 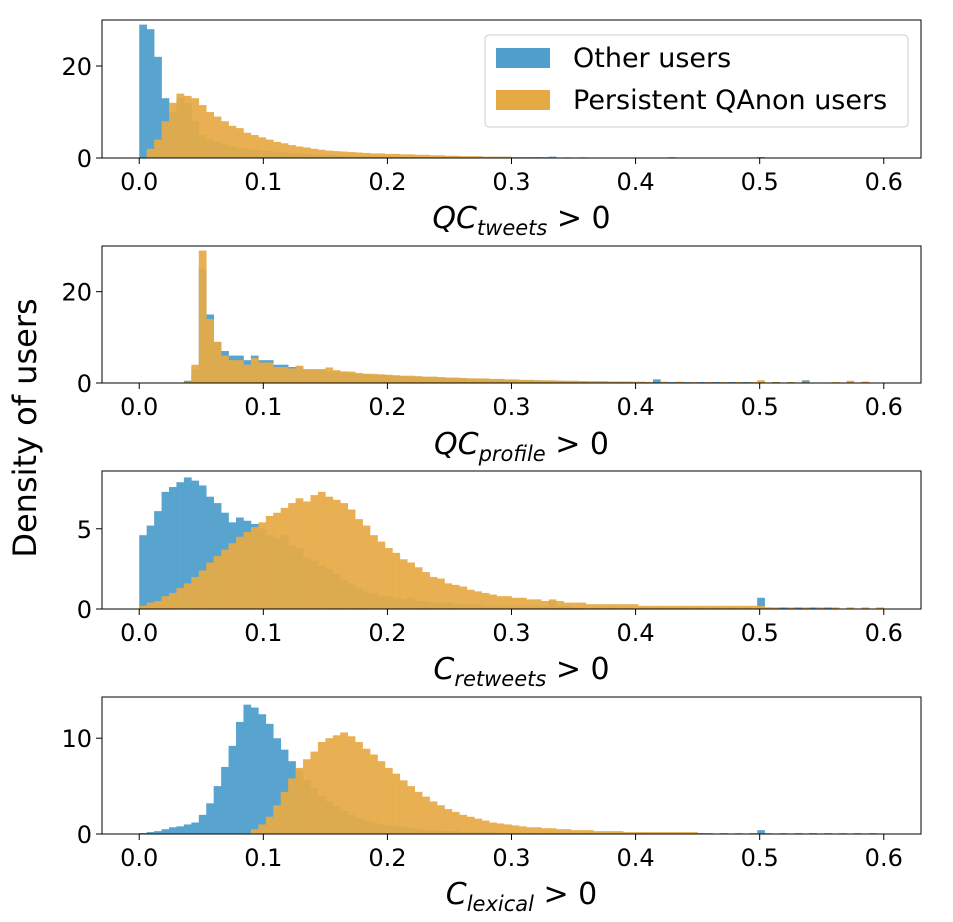 I want to click on y-tick-label: 10, so click(x=76, y=739).